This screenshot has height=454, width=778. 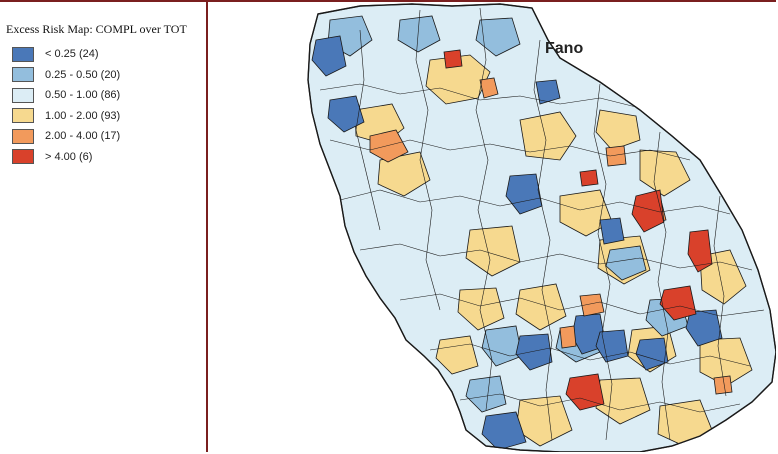 I want to click on legend-item-0-25-0-50: 0.25 - 0.50 (20), so click(x=66, y=75).